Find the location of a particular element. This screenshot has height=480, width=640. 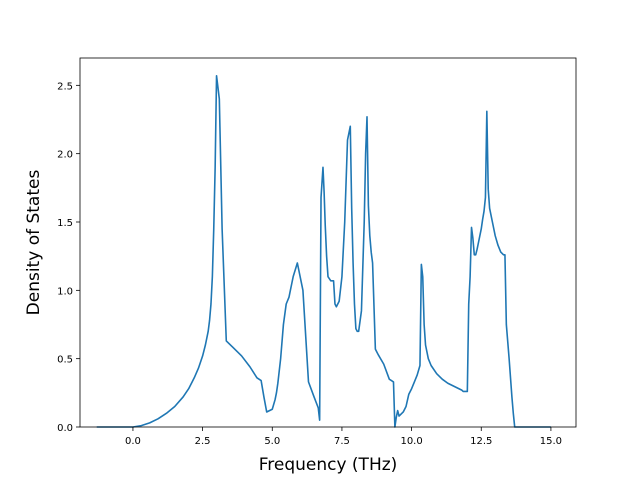

y-tick-label: 2.5 is located at coordinates (65, 86).